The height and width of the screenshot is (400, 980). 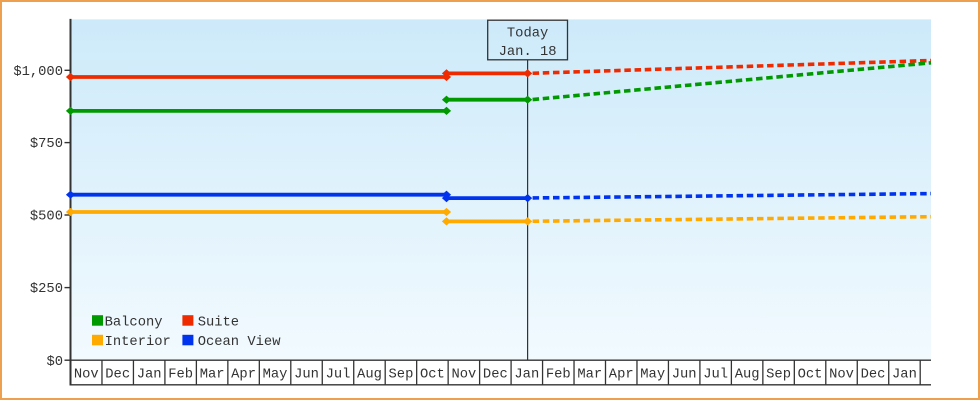 I want to click on svg-text: Ocean View, so click(x=240, y=342).